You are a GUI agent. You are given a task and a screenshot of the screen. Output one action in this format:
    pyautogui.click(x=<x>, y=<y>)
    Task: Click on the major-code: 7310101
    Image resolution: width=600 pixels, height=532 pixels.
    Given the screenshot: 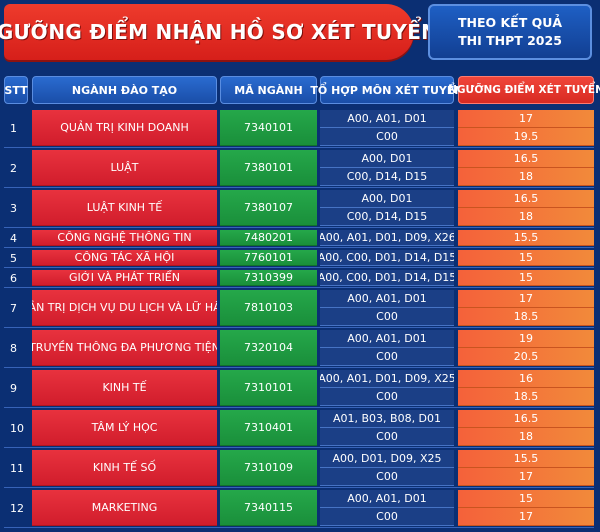 What is the action you would take?
    pyautogui.click(x=268, y=388)
    